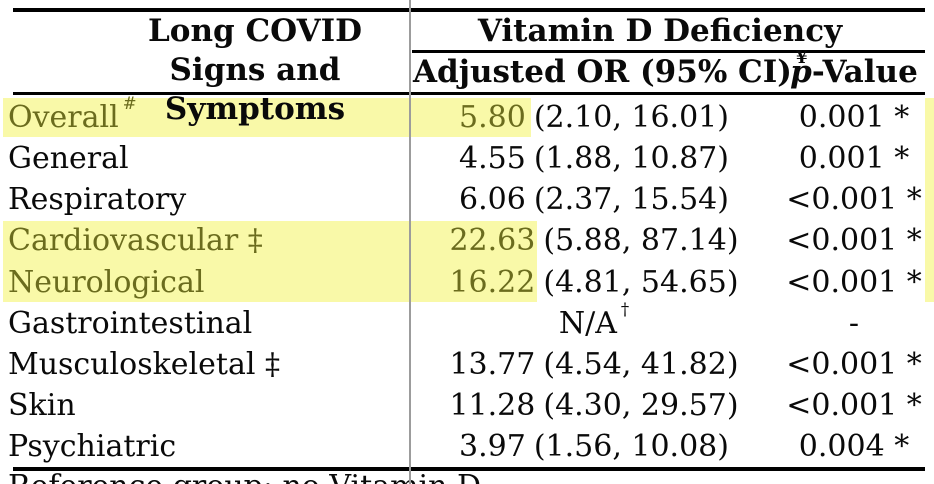  I want to click on row-label: Cardiovascular ‡, so click(135, 240).